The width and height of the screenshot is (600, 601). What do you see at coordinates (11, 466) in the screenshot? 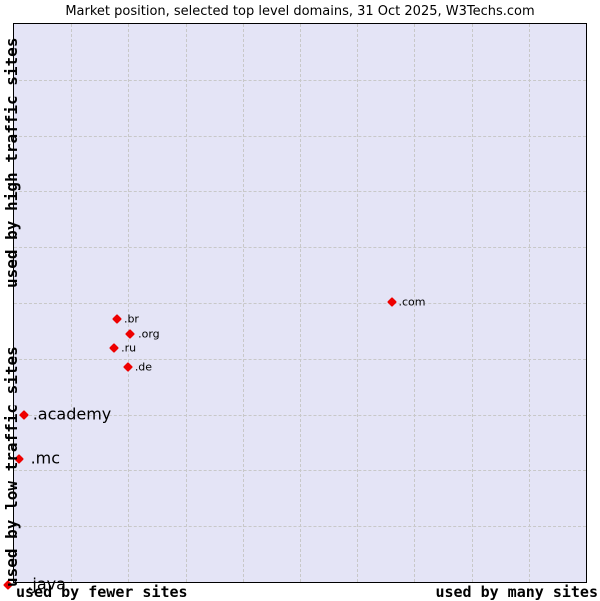
I see `y-axis-label-low-traffic: used by low traffic sites` at bounding box center [11, 466].